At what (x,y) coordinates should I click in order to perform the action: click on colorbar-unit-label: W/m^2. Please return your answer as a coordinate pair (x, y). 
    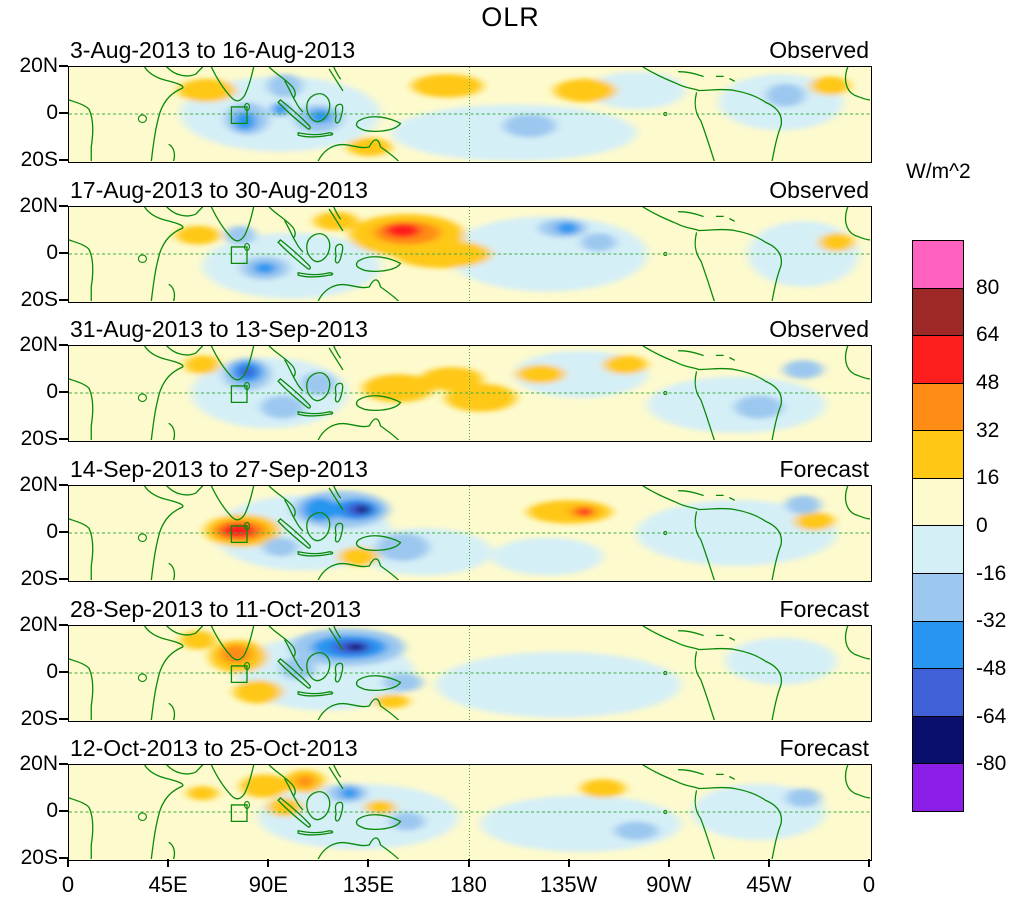
    Looking at the image, I should click on (938, 171).